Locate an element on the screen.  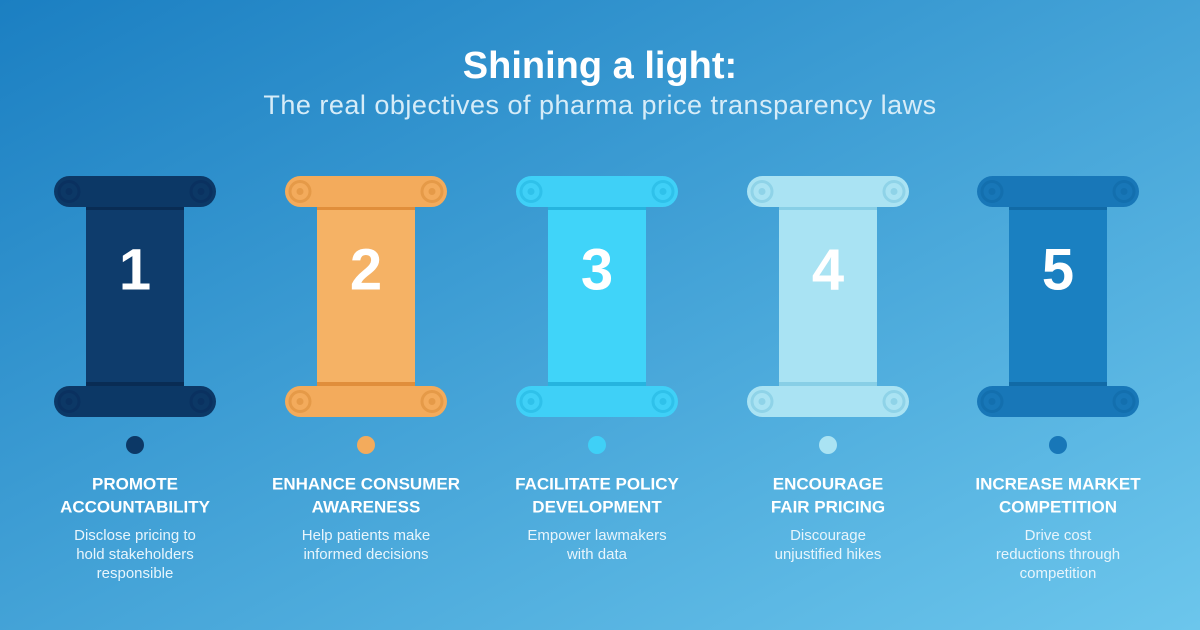
step-number: 1 is located at coordinates (135, 269).